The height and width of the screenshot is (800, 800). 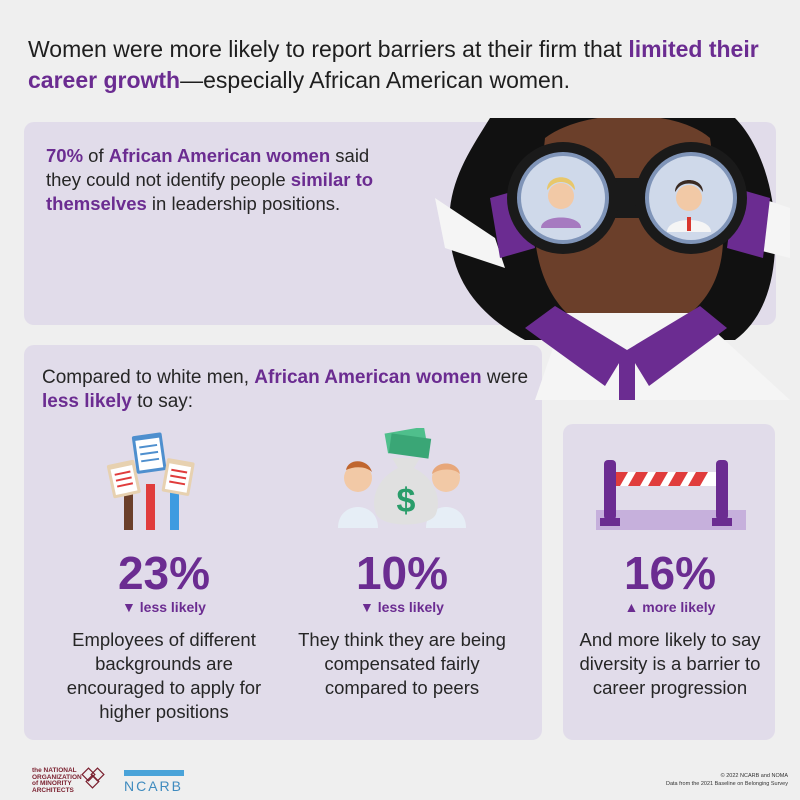 What do you see at coordinates (393, 64) in the screenshot?
I see `headline-accent: limited their career growth` at bounding box center [393, 64].